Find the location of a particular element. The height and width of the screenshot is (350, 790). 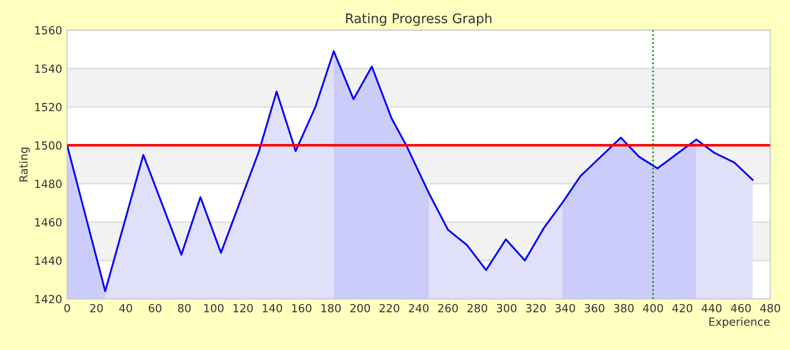

x-tick-label: 340 is located at coordinates (565, 308).